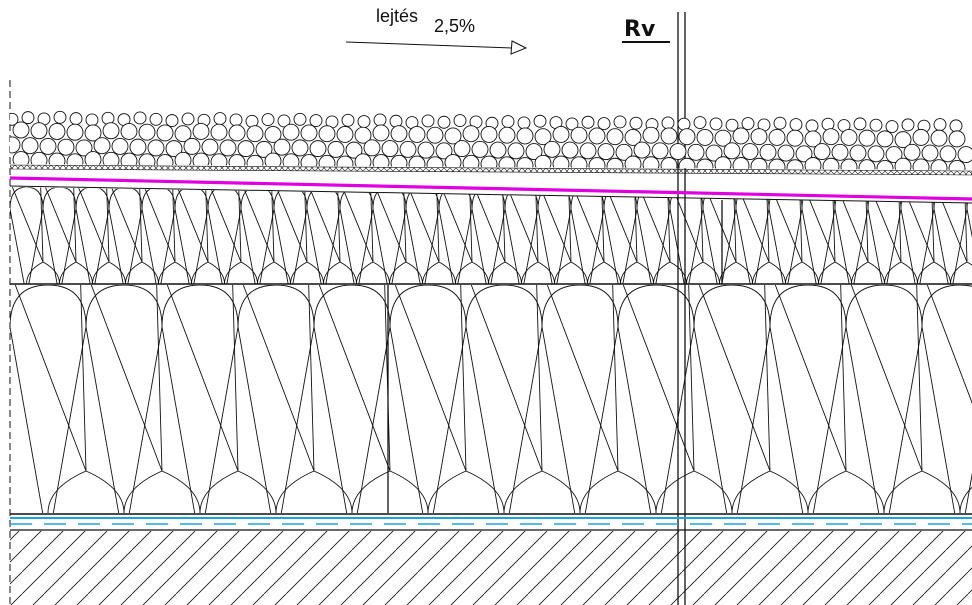  Describe the element at coordinates (519, 47) in the screenshot. I see `slope-arrowhead` at that location.